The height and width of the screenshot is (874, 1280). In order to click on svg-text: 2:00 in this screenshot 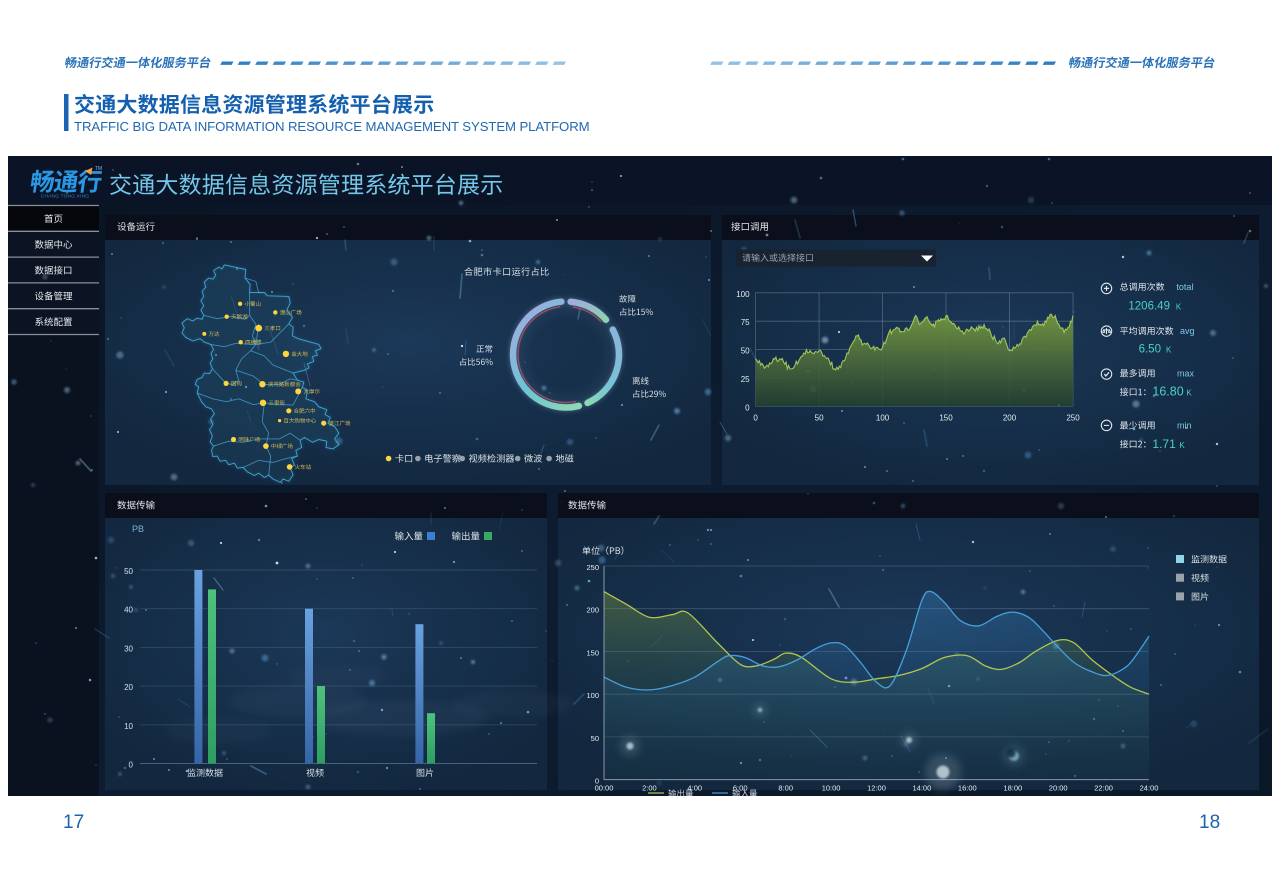, I will do `click(649, 788)`.